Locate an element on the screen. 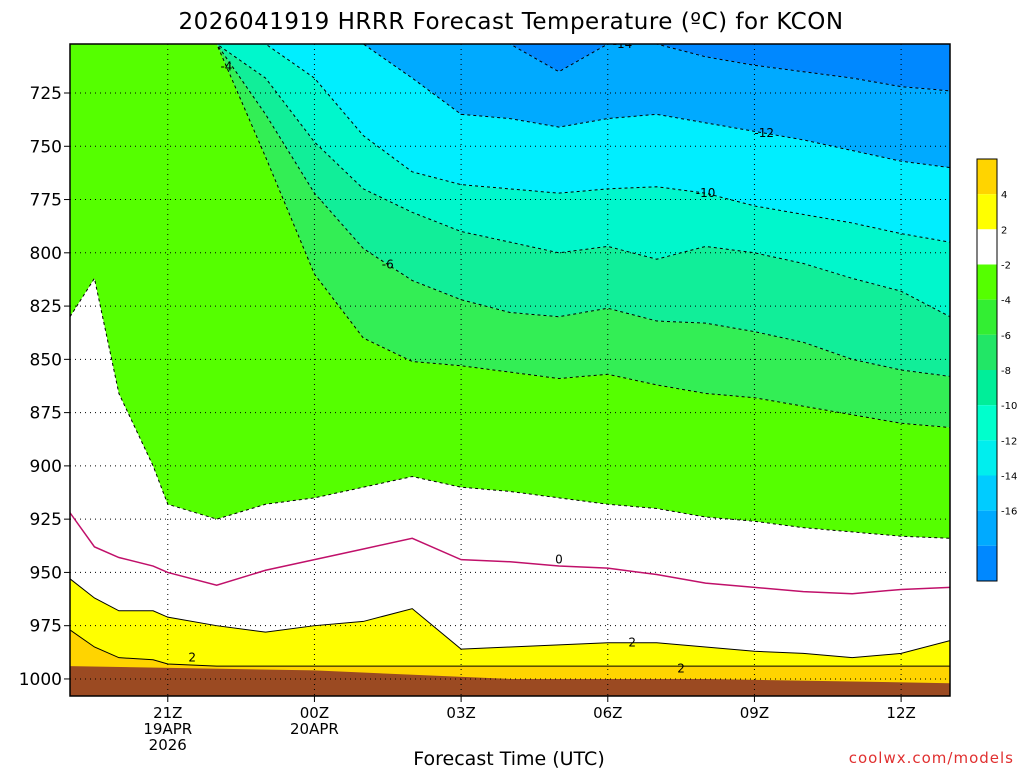 Image resolution: width=1024 pixels, height=768 pixels. colorbar-label: -16 is located at coordinates (1009, 512).